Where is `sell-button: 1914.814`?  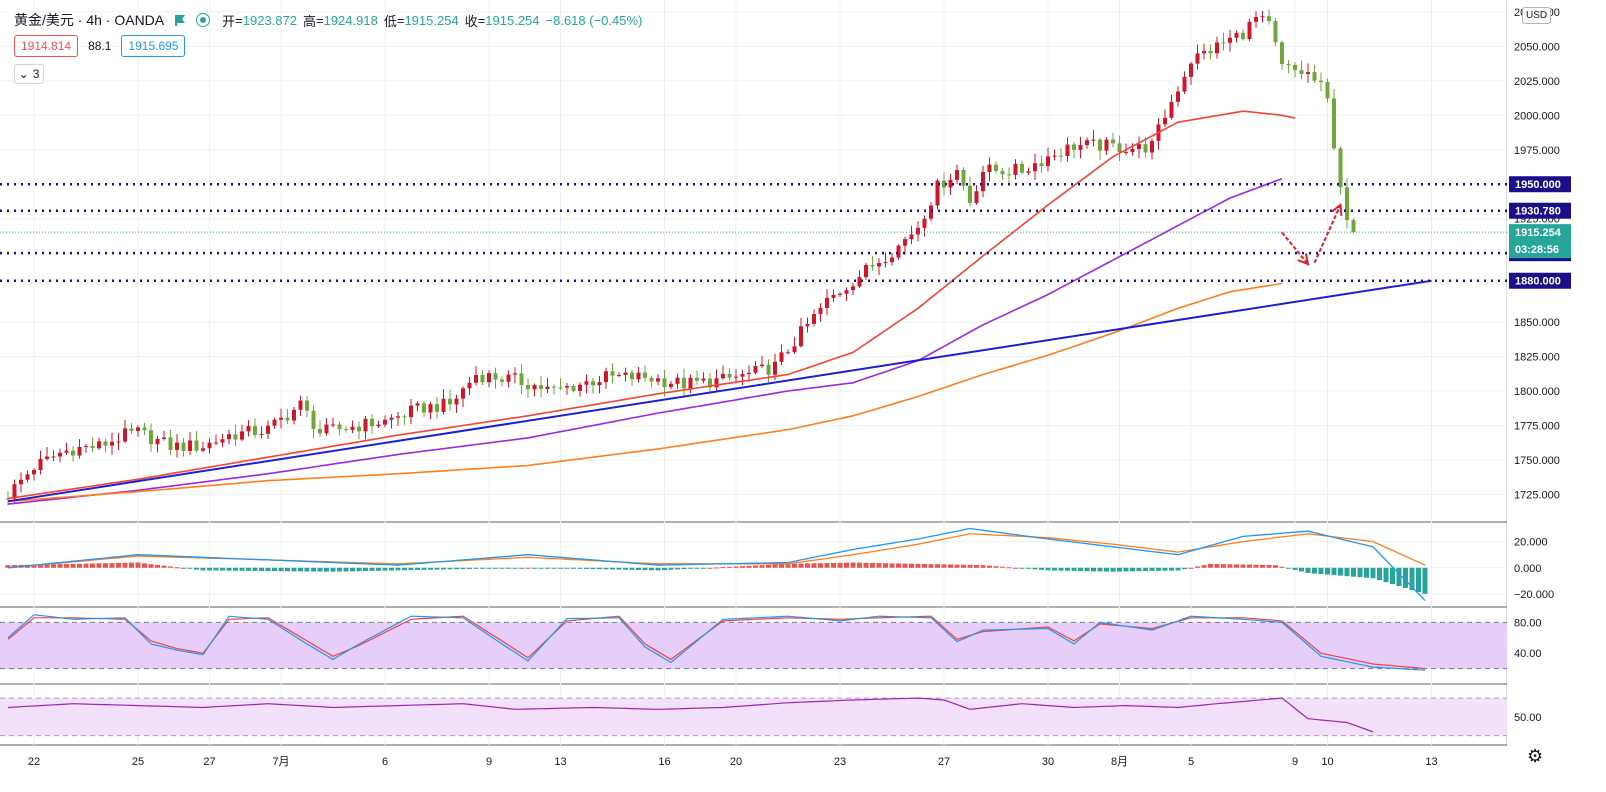
sell-button: 1914.814 is located at coordinates (46, 46).